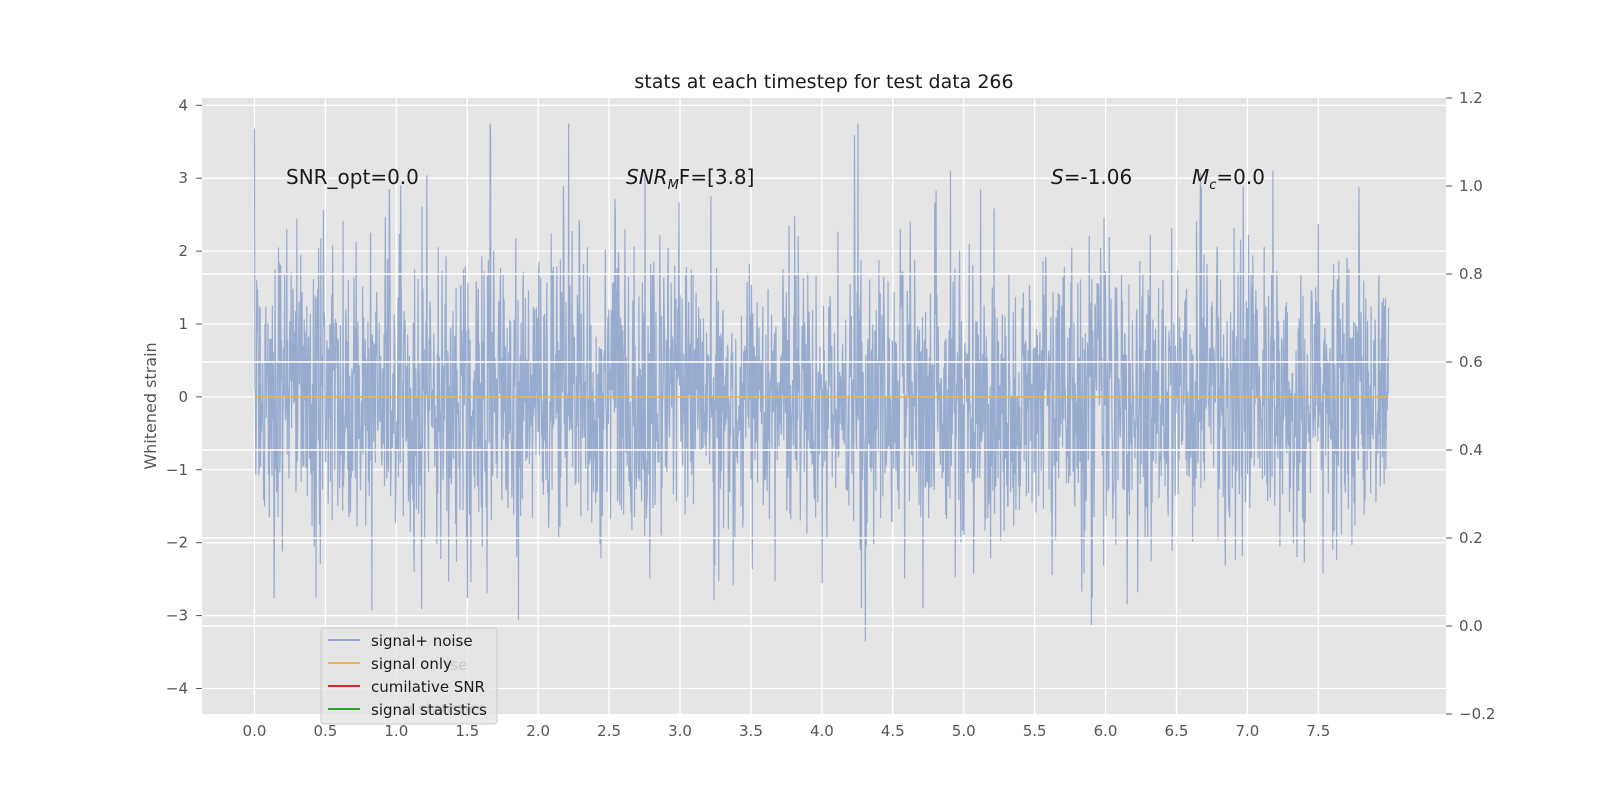 The height and width of the screenshot is (800, 1600). Describe the element at coordinates (1240, 177) in the screenshot. I see `mc-rest: =0.0` at that location.